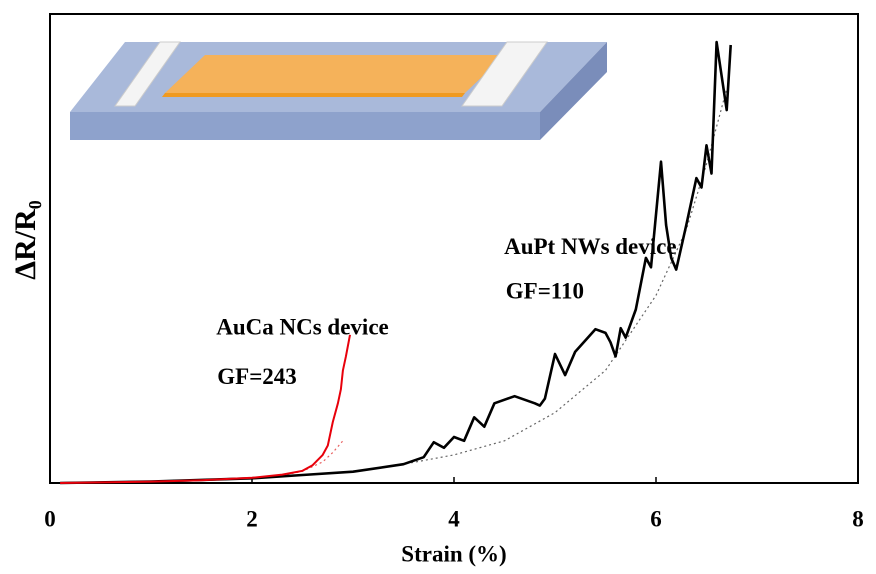 This screenshot has height=574, width=876. What do you see at coordinates (335, 74) in the screenshot?
I see `film` at bounding box center [335, 74].